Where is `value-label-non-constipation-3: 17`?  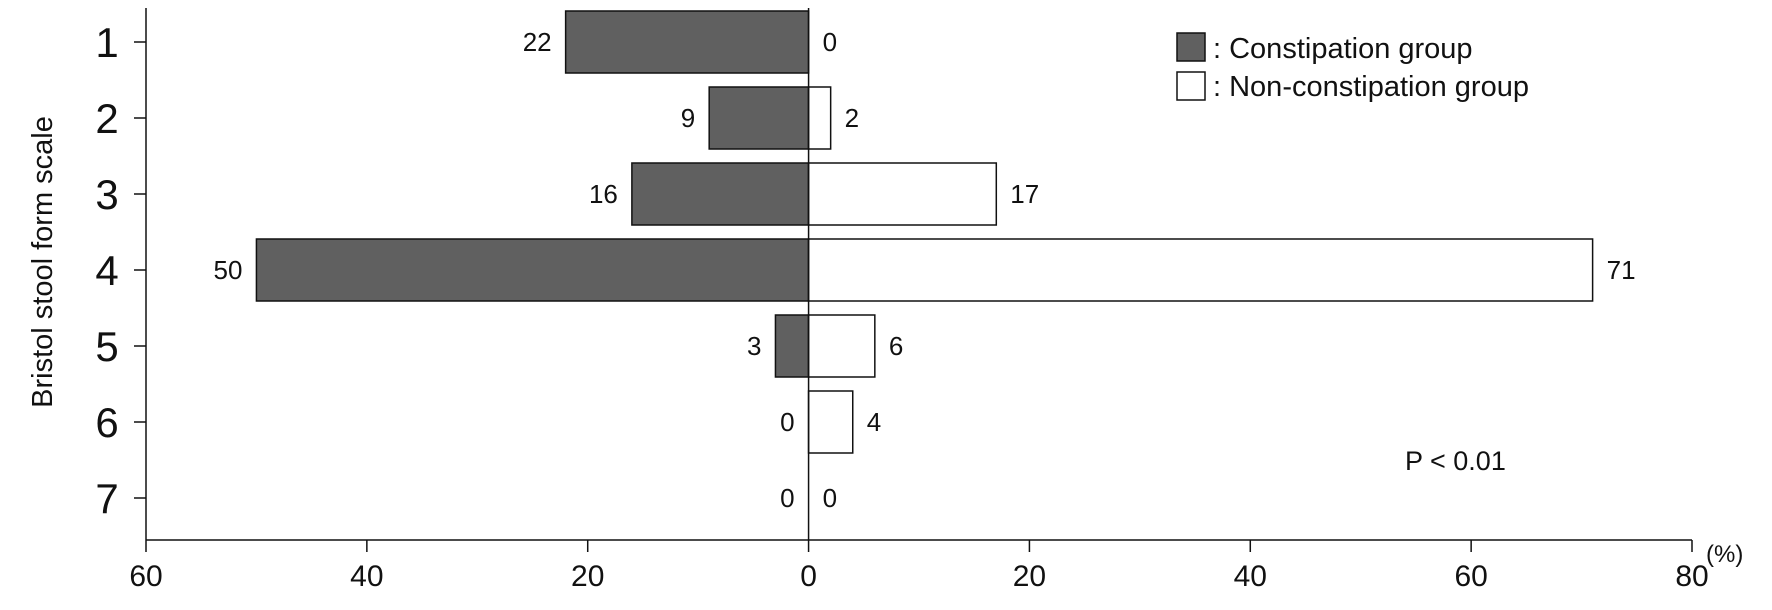 value-label-non-constipation-3: 17 is located at coordinates (1024, 194).